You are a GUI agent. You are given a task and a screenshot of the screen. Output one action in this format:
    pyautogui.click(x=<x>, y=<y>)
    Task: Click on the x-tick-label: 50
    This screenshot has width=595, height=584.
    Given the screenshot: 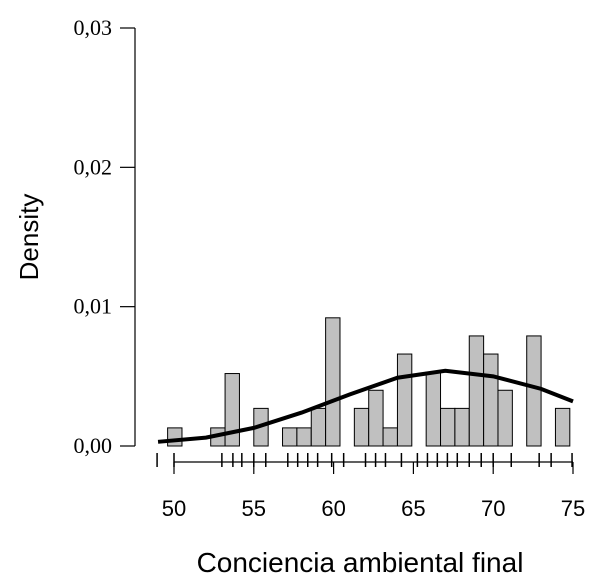 What is the action you would take?
    pyautogui.click(x=174, y=508)
    